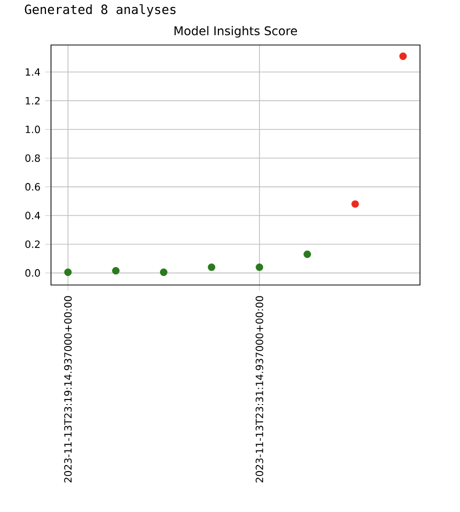 The height and width of the screenshot is (512, 460). I want to click on y-tick-label: 1.4, so click(33, 72).